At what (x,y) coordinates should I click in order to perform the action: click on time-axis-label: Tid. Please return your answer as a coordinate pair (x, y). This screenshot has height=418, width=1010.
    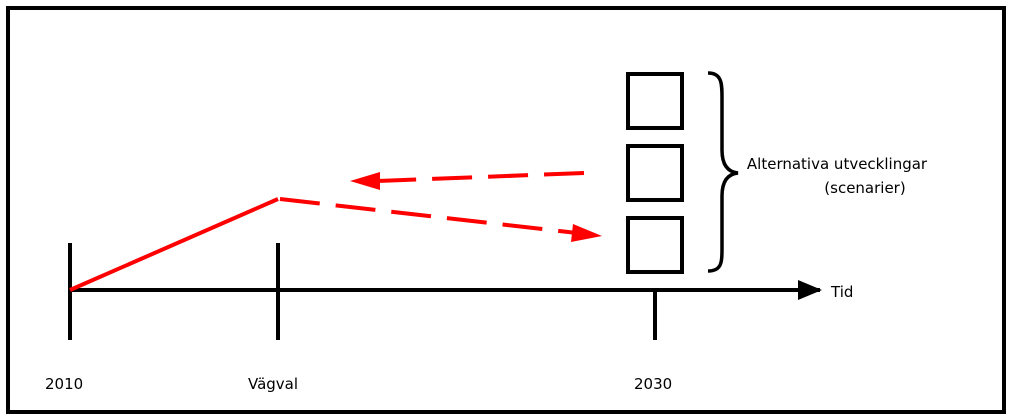
    Looking at the image, I should click on (841, 292).